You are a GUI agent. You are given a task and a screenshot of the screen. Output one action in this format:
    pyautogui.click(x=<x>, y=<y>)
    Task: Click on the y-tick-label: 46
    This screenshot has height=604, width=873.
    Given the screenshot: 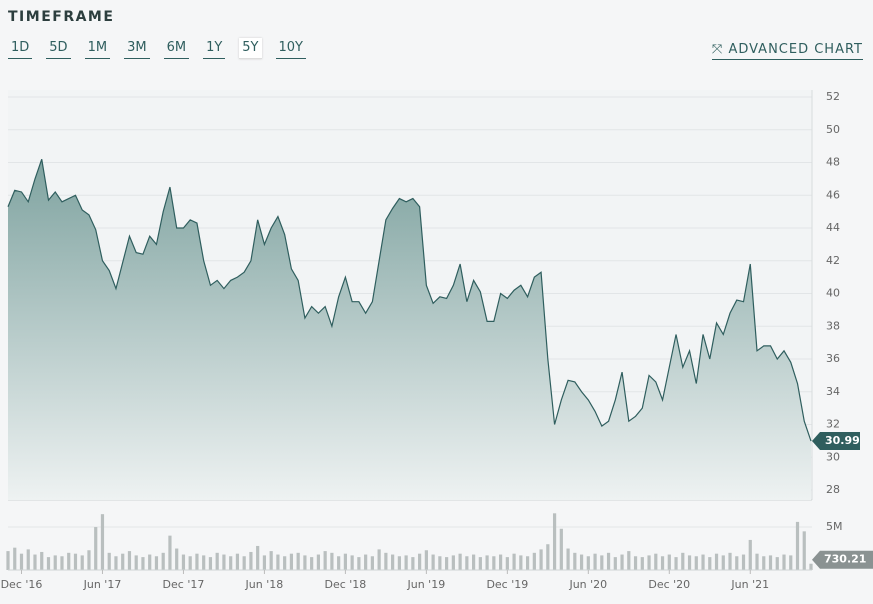 What is the action you would take?
    pyautogui.click(x=833, y=194)
    